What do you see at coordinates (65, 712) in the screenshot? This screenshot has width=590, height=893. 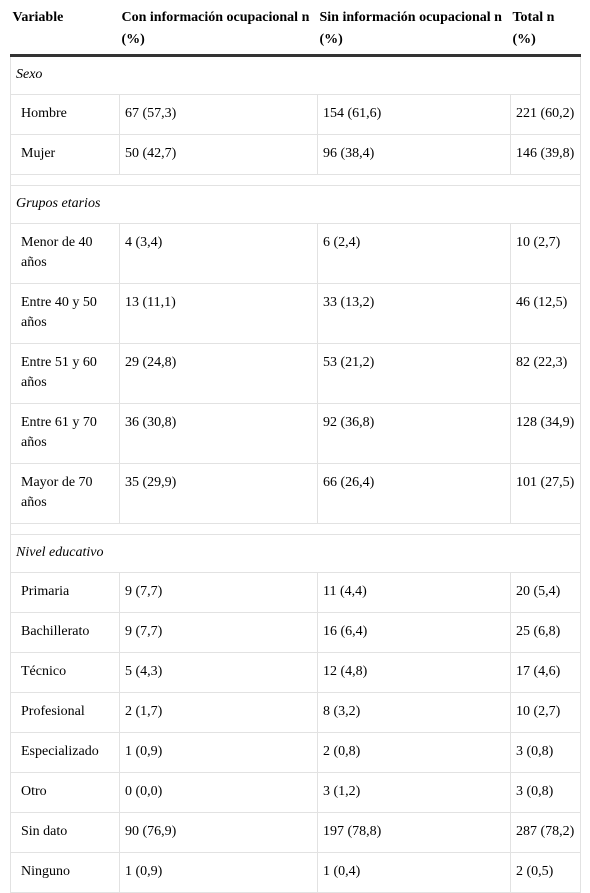 I see `cell-variable: Profesional` at bounding box center [65, 712].